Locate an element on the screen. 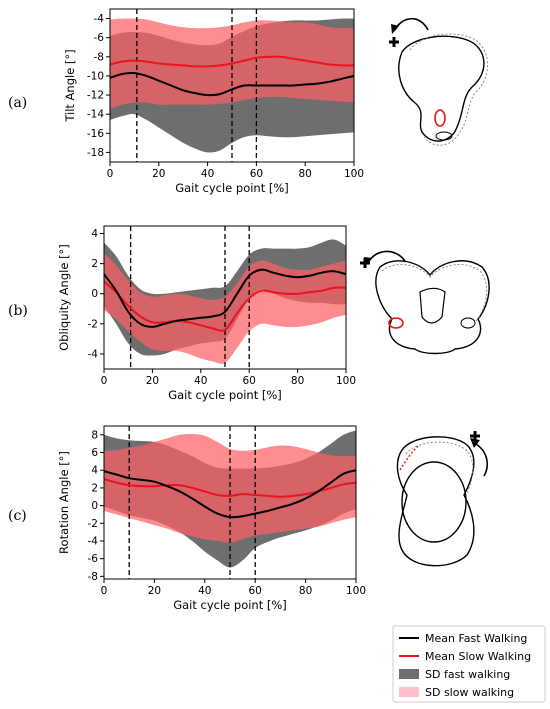 This screenshot has height=709, width=550. y-tick-label: -10 is located at coordinates (95, 76).